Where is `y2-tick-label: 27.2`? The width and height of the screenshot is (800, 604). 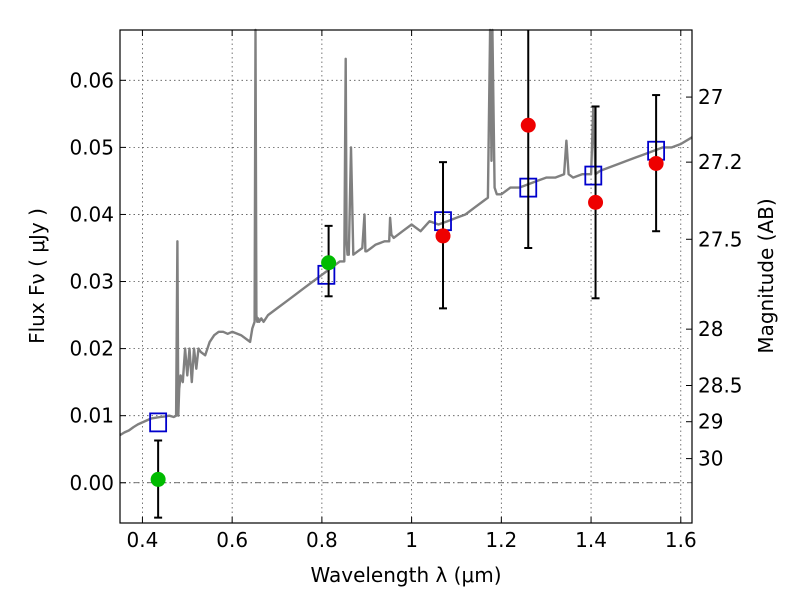 y2-tick-label: 27.2 is located at coordinates (720, 162).